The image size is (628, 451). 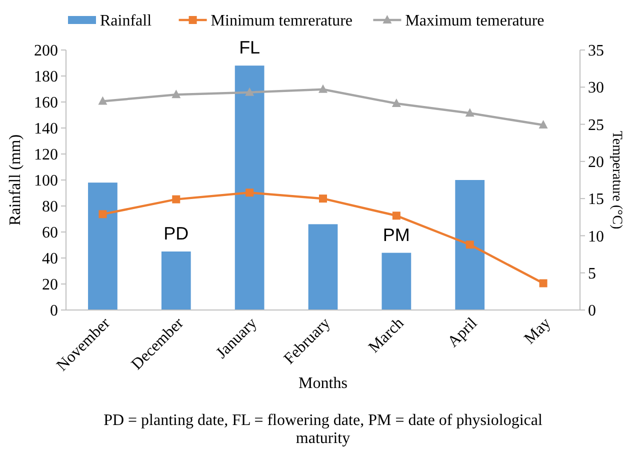 I want to click on x-tick-label: May, so click(x=537, y=331).